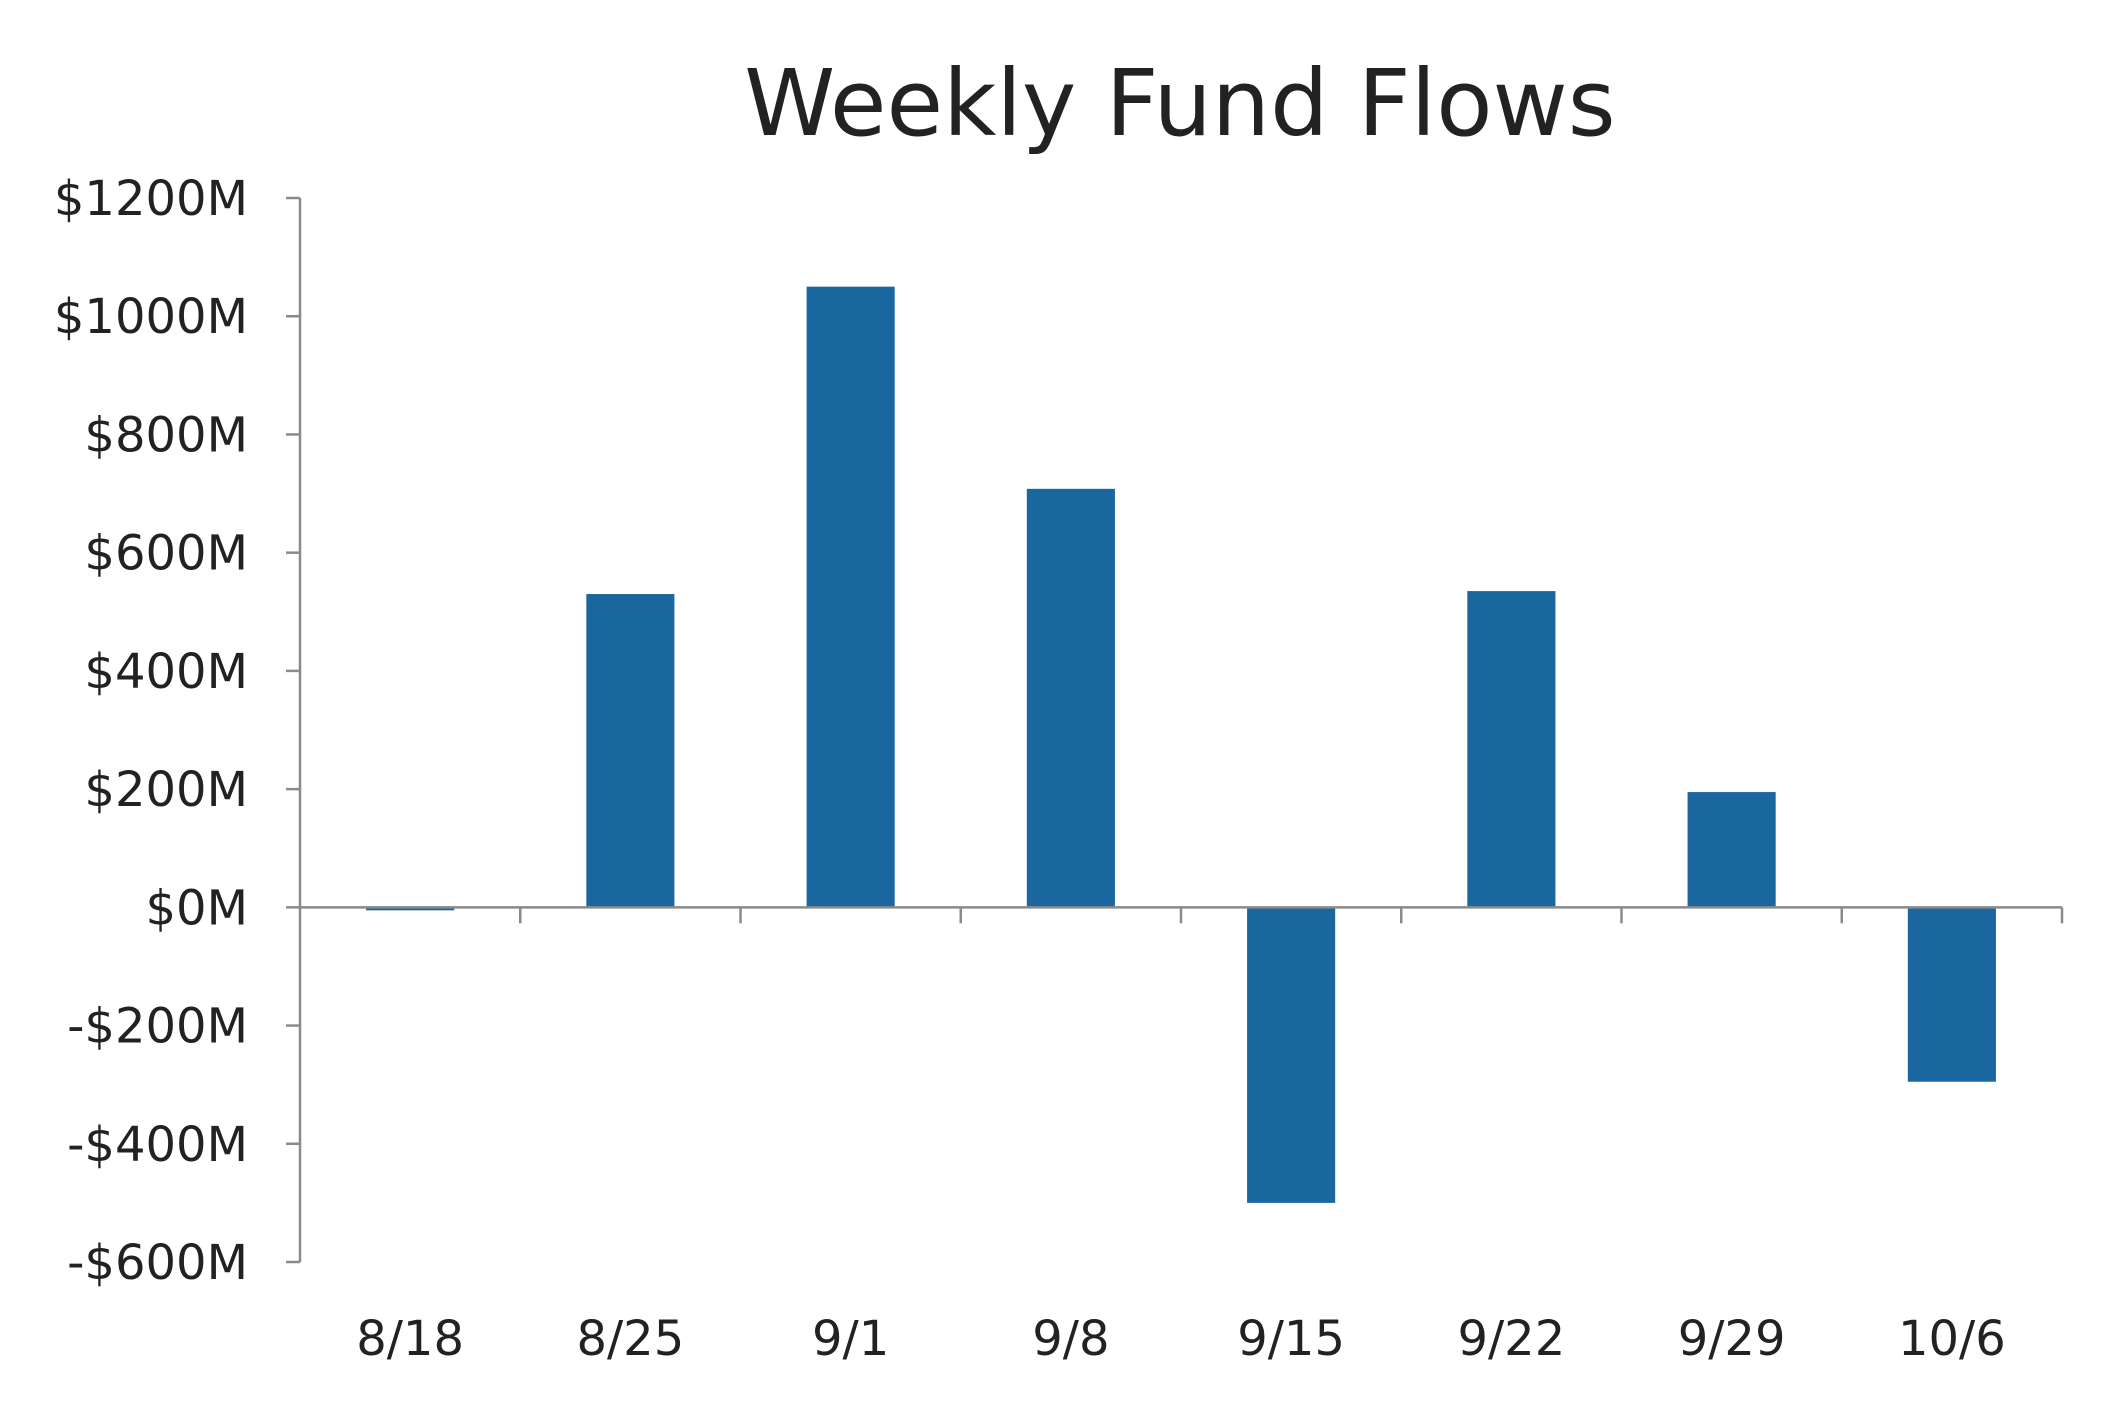  I want to click on x-tick-label: 9/15, so click(1291, 1339).